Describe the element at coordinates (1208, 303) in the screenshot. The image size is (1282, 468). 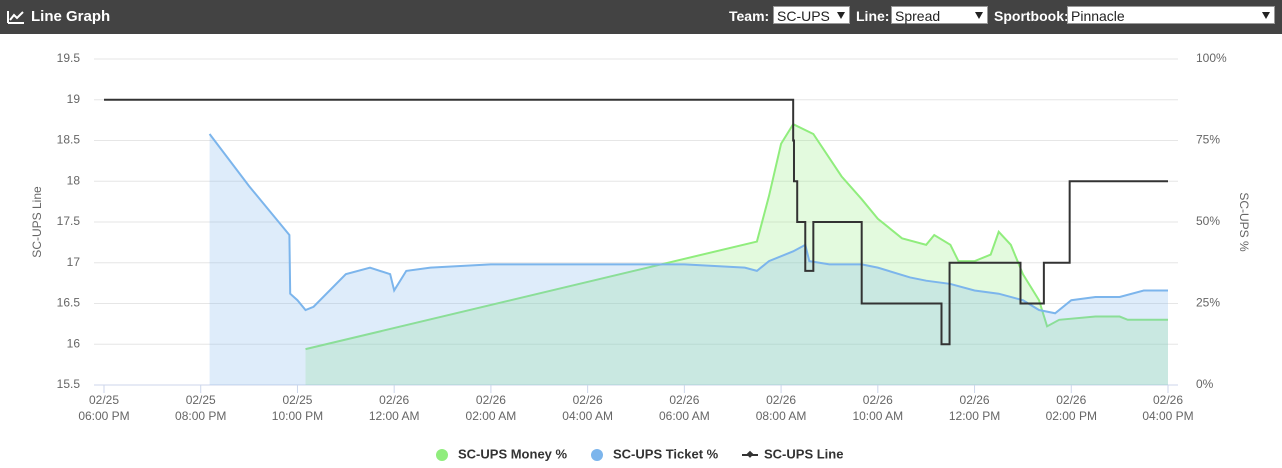
I see `y2-tick-label: 25%` at that location.